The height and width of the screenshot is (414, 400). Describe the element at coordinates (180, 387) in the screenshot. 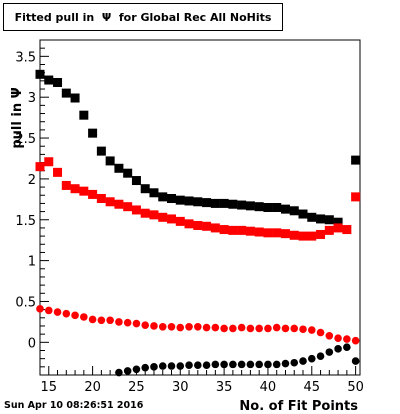

I see `x-tick-label: 30` at that location.